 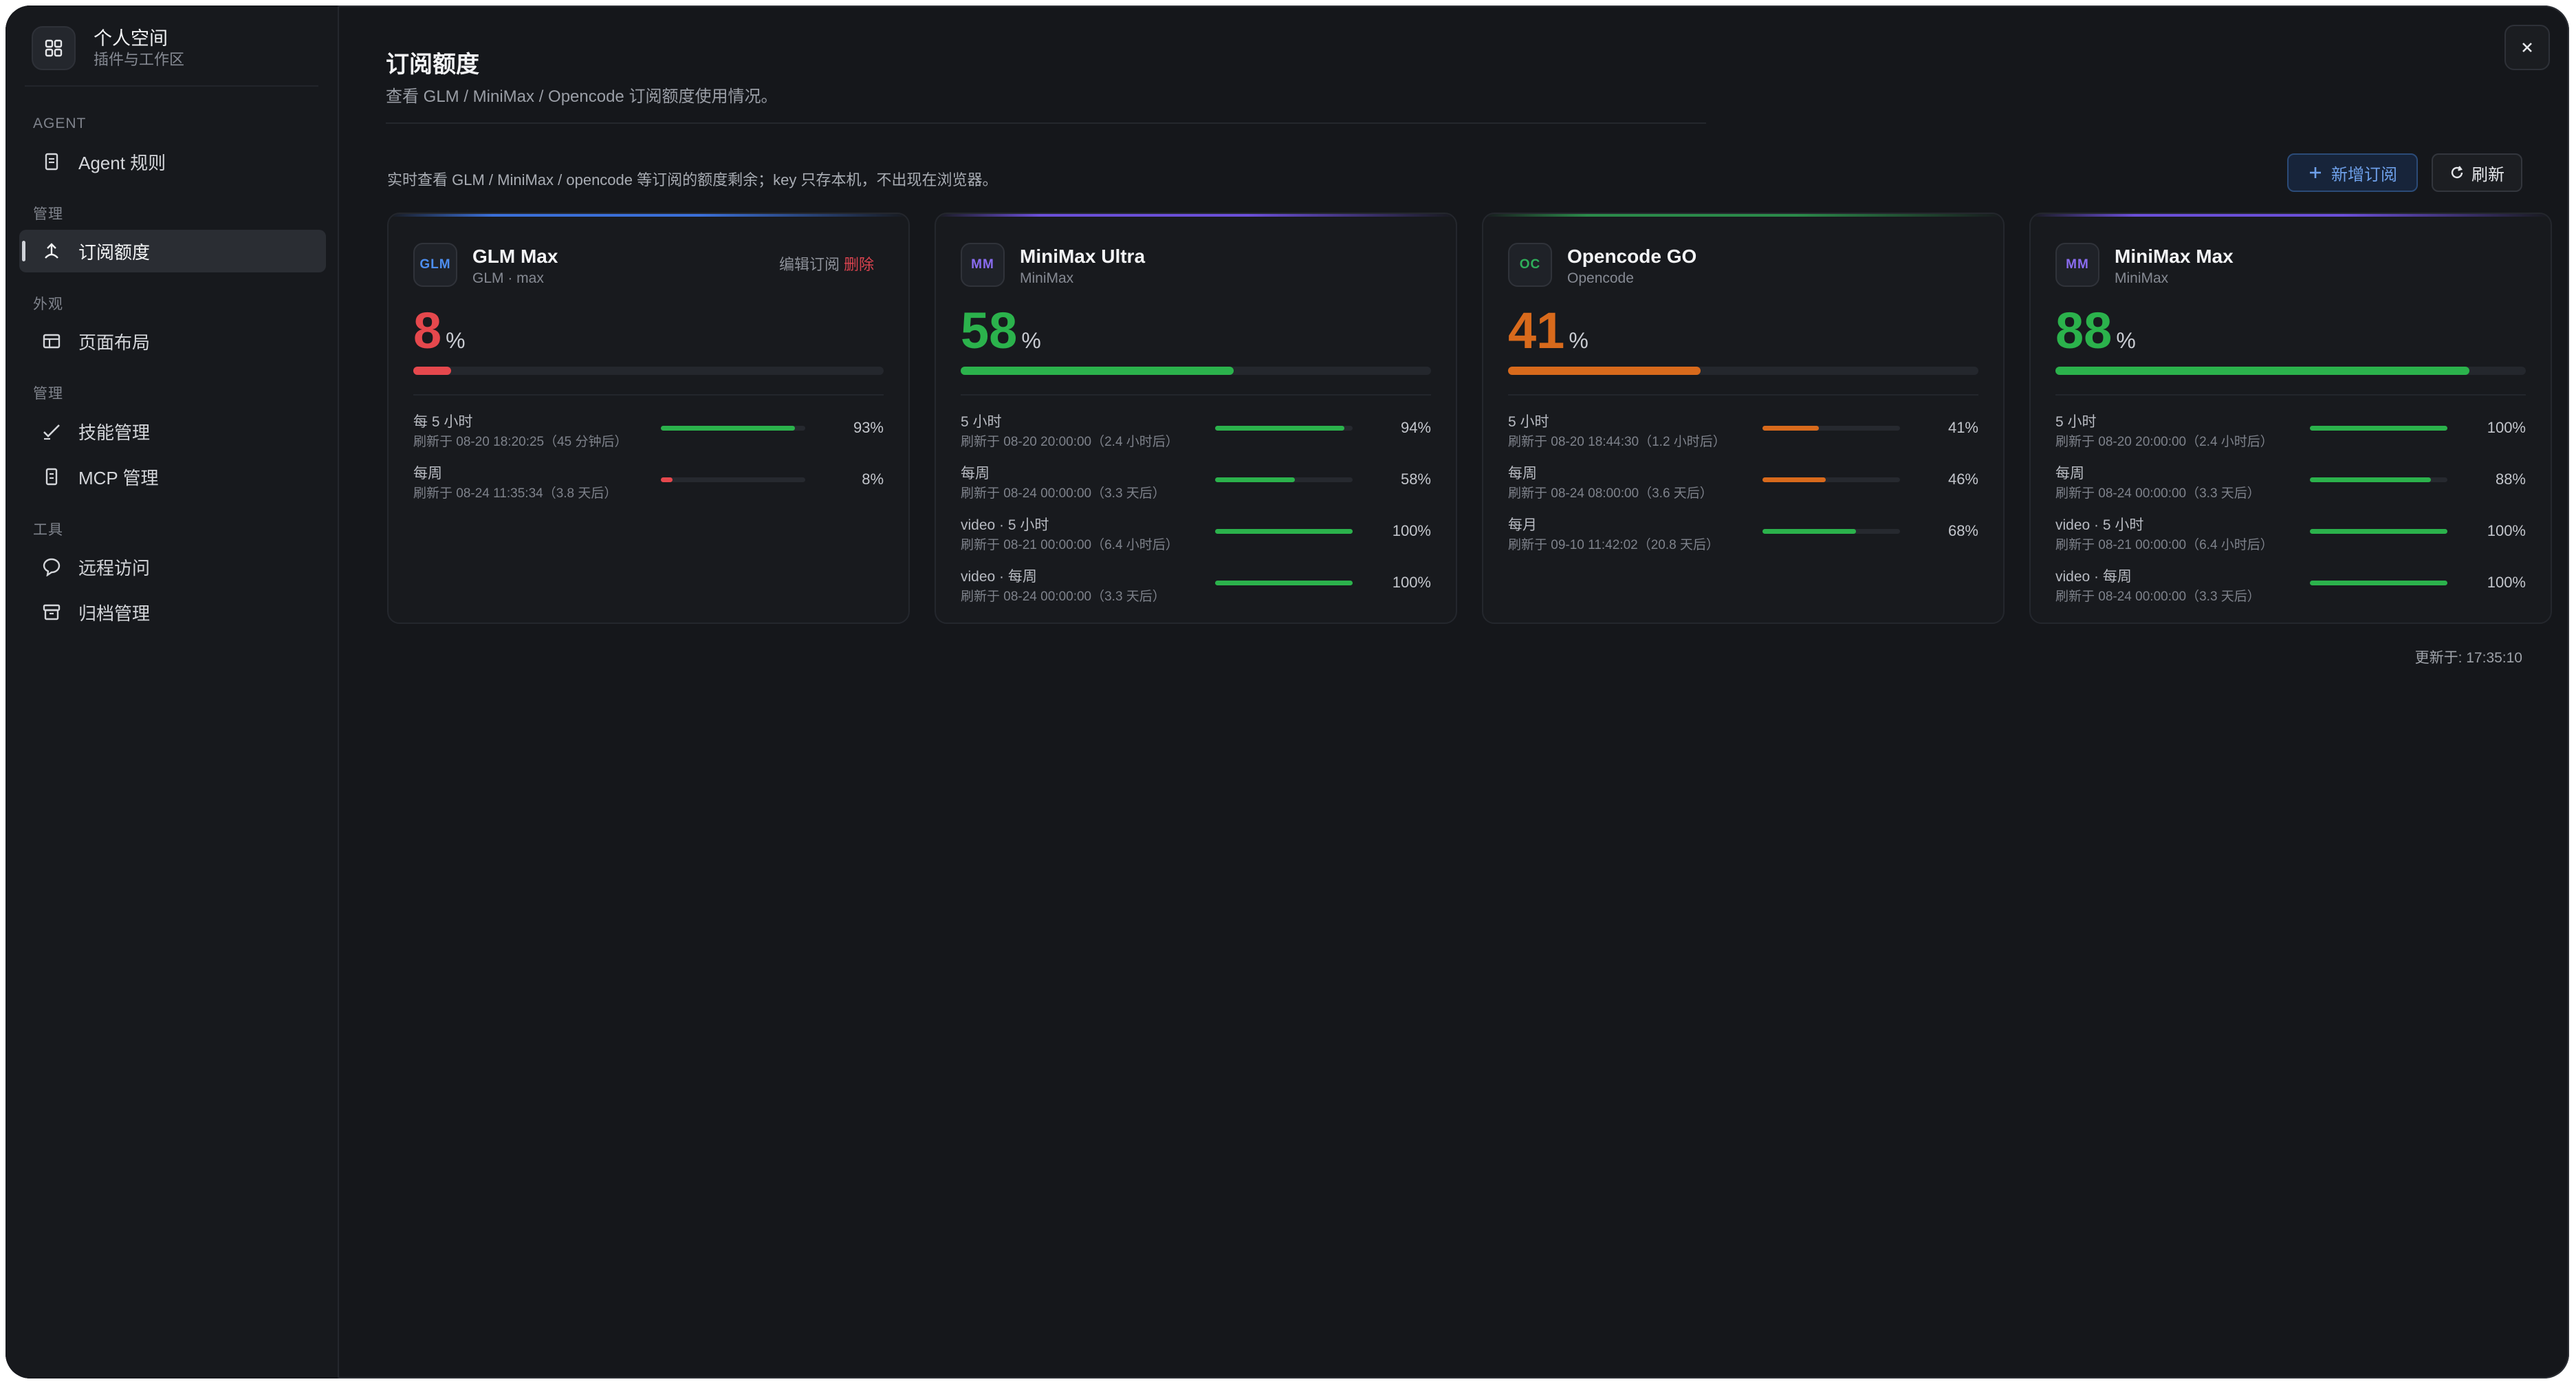 I want to click on remaining-progress-bar, so click(x=1196, y=371).